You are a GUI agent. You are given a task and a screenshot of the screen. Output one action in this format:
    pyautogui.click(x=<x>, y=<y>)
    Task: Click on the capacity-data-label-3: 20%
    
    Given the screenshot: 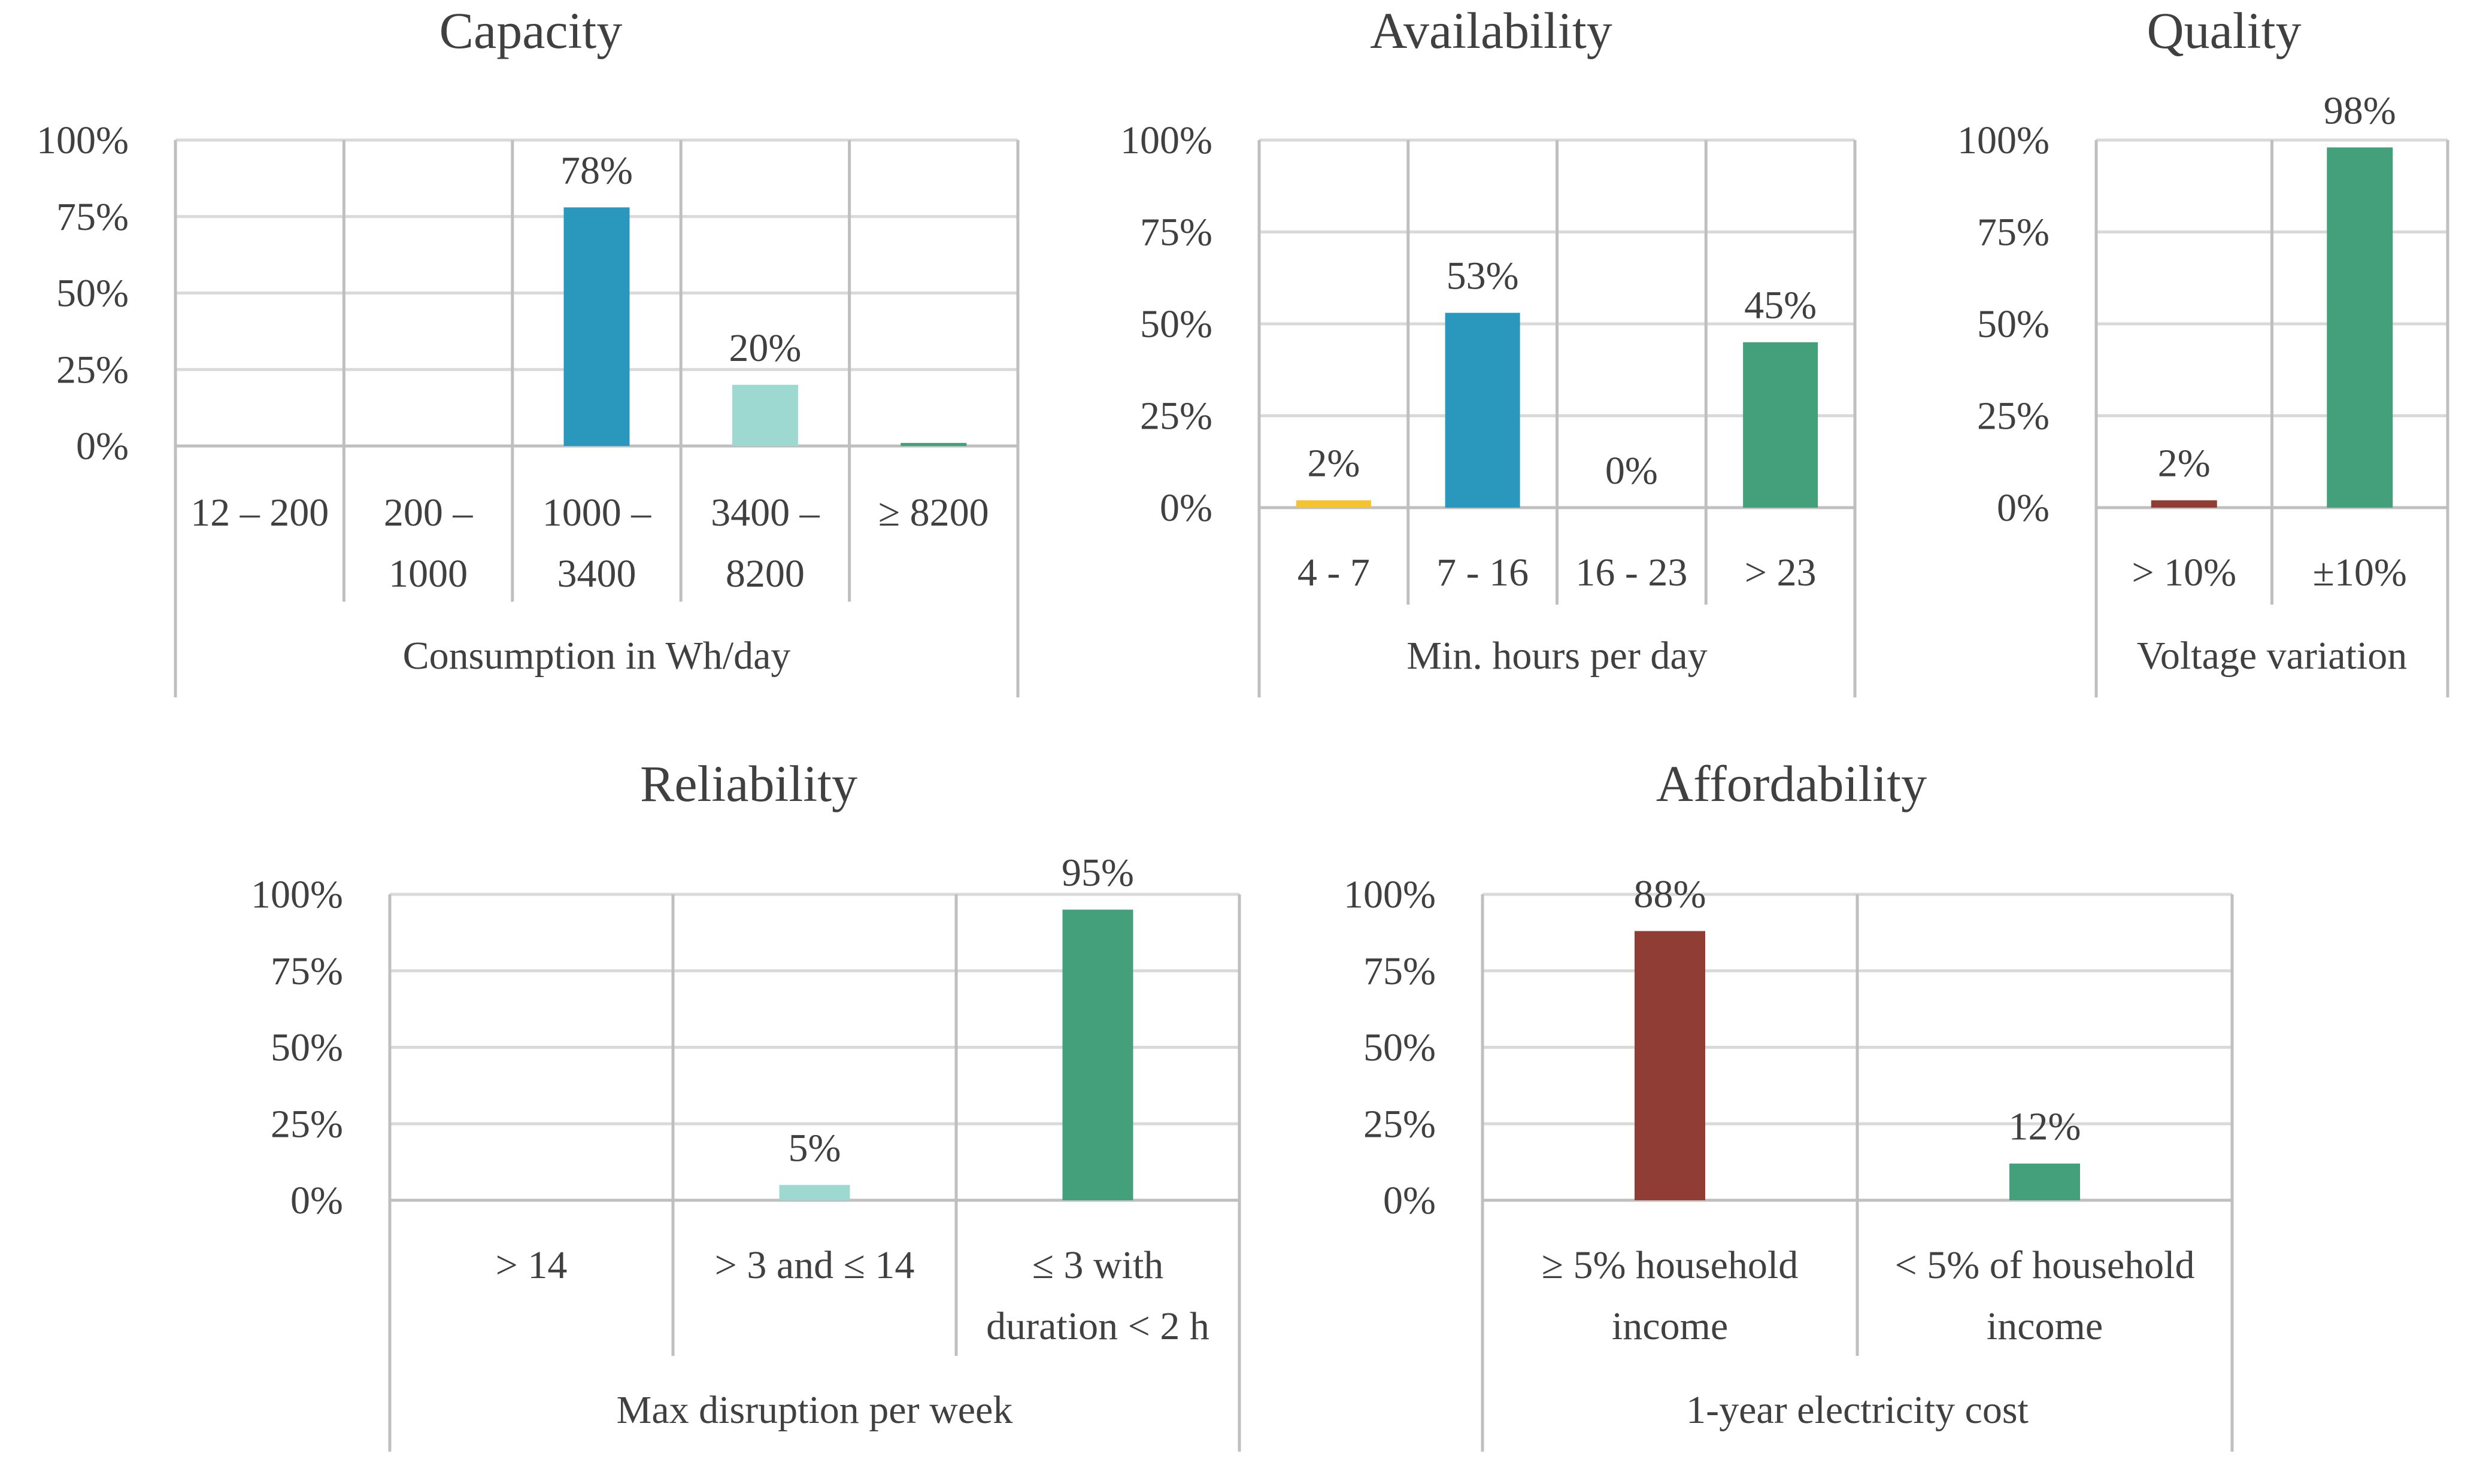 What is the action you would take?
    pyautogui.click(x=765, y=348)
    